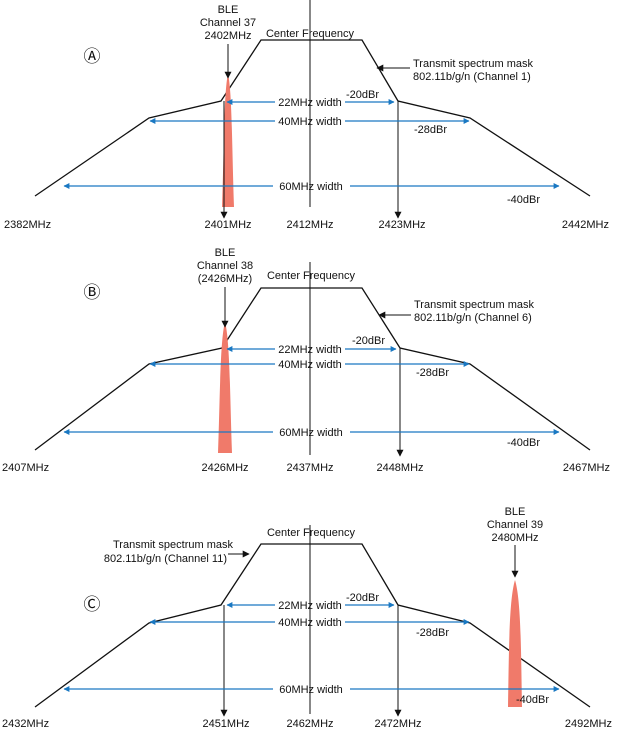  What do you see at coordinates (25, 468) in the screenshot?
I see `freq-far-left: 2407MHz` at bounding box center [25, 468].